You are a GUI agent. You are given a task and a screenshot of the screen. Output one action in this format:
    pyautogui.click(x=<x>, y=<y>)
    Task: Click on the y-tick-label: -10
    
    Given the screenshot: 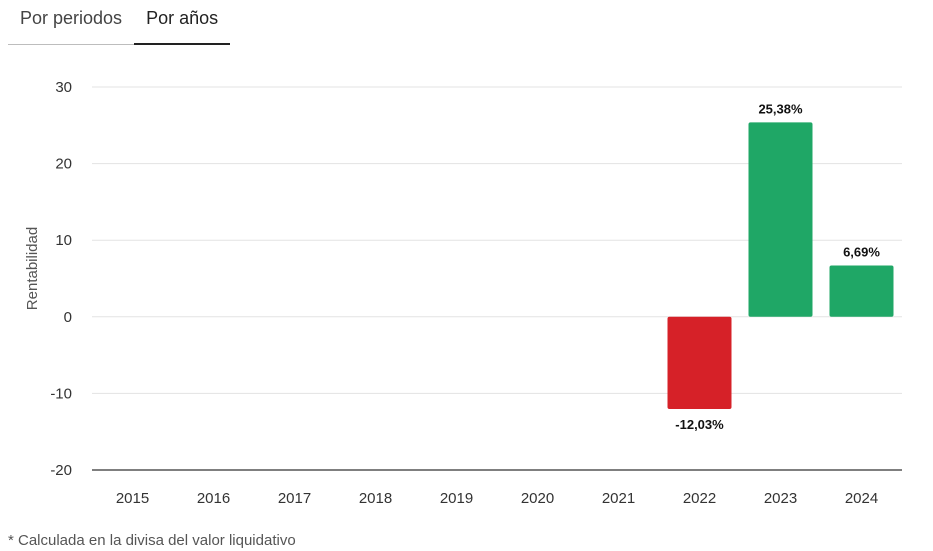 What is the action you would take?
    pyautogui.click(x=61, y=393)
    